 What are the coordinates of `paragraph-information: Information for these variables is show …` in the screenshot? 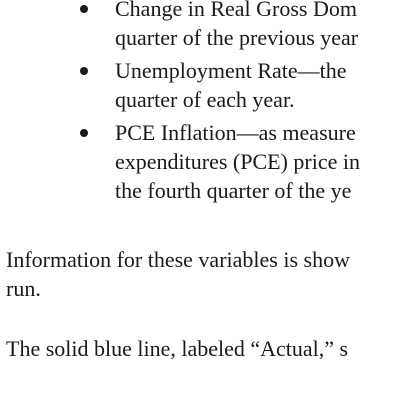 It's located at (178, 274).